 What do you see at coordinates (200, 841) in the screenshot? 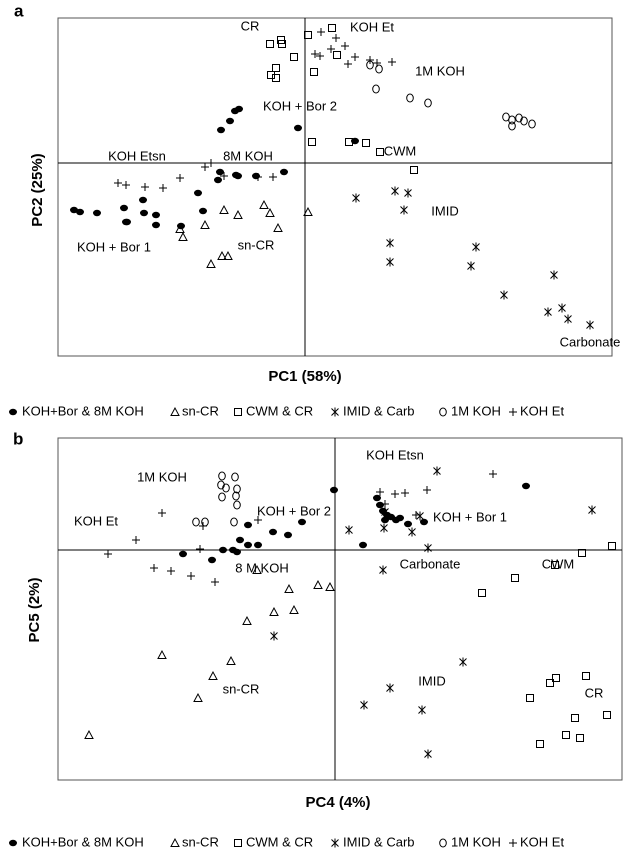
I see `legend-label: sn-CR` at bounding box center [200, 841].